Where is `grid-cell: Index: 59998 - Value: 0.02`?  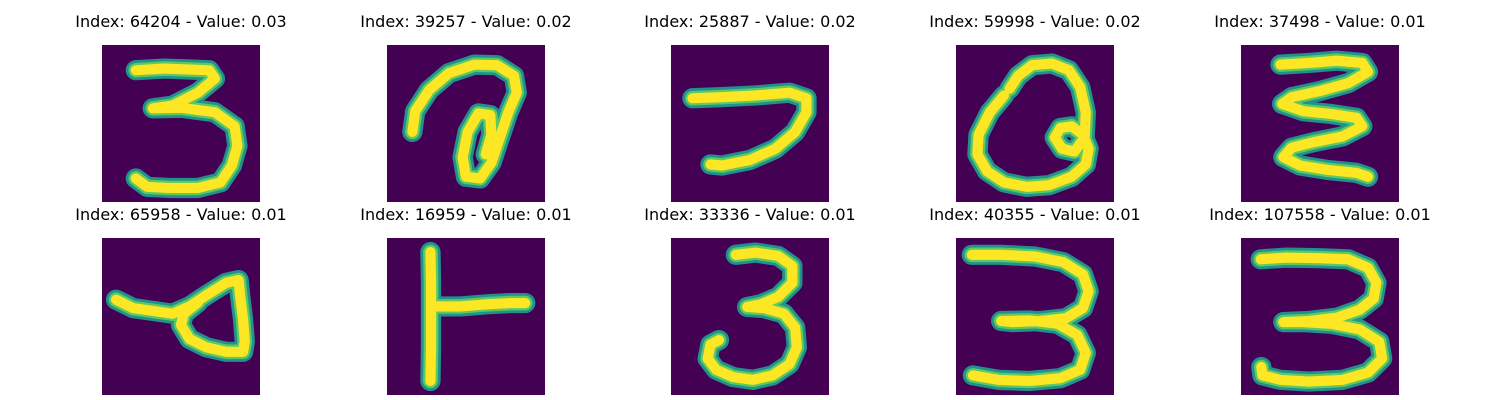 grid-cell: Index: 59998 - Value: 0.02 is located at coordinates (1035, 106).